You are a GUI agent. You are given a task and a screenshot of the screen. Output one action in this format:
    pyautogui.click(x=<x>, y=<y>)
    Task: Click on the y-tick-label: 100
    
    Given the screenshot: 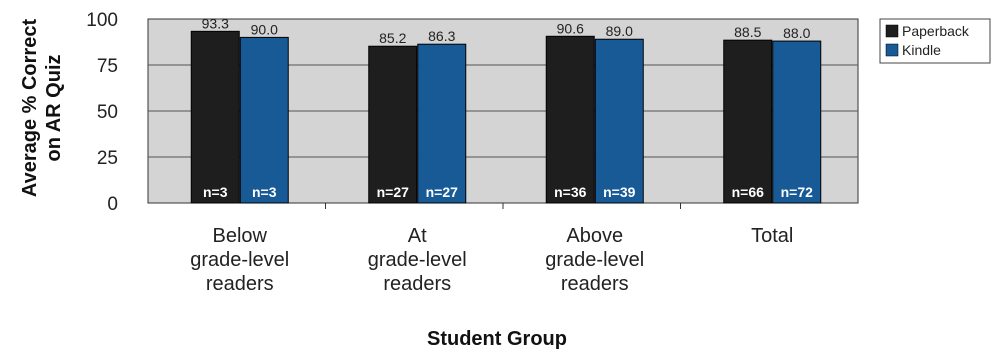 What is the action you would take?
    pyautogui.click(x=102, y=20)
    